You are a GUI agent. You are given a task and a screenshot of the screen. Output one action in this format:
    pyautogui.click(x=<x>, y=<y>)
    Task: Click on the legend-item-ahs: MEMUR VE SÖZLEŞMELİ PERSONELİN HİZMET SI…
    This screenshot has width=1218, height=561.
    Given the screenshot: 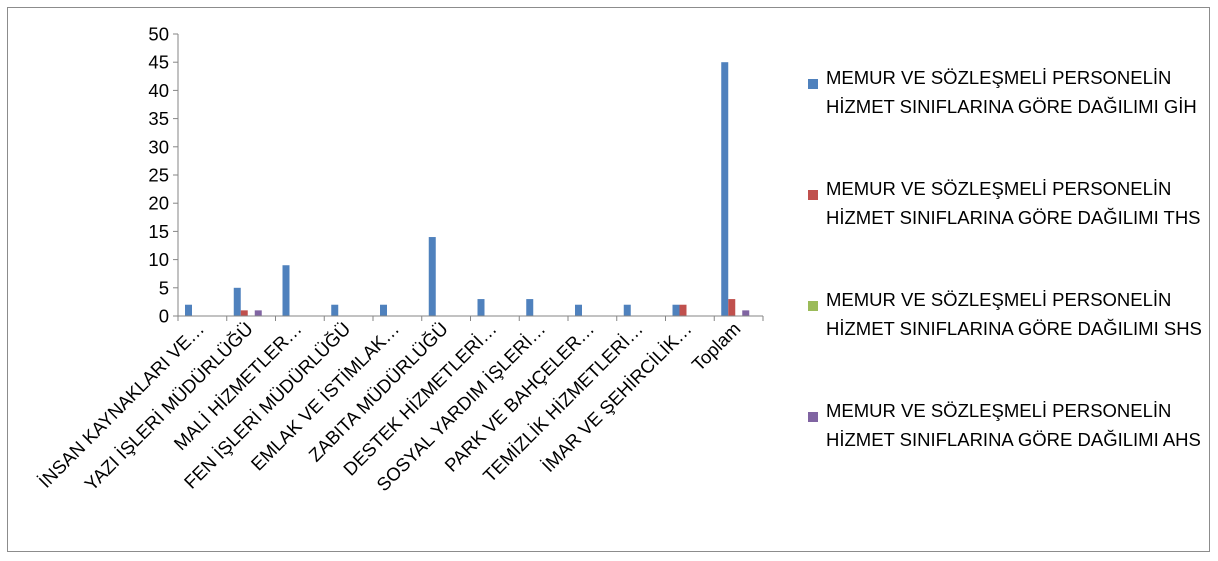 What is the action you would take?
    pyautogui.click(x=1008, y=452)
    